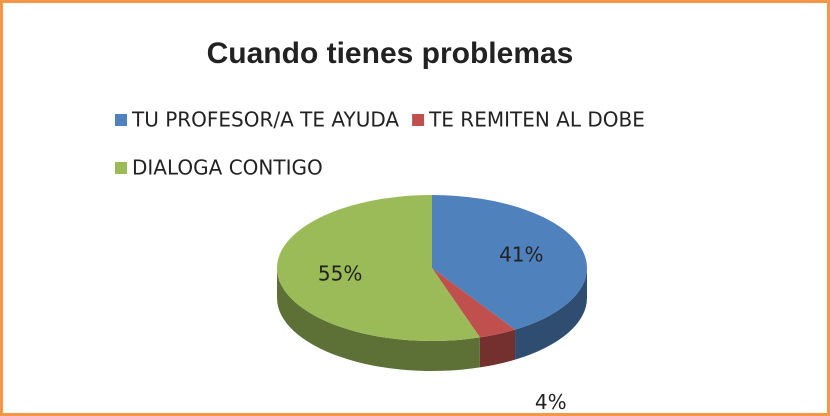  I want to click on chart-title: Cuando tienes problemas, so click(390, 53).